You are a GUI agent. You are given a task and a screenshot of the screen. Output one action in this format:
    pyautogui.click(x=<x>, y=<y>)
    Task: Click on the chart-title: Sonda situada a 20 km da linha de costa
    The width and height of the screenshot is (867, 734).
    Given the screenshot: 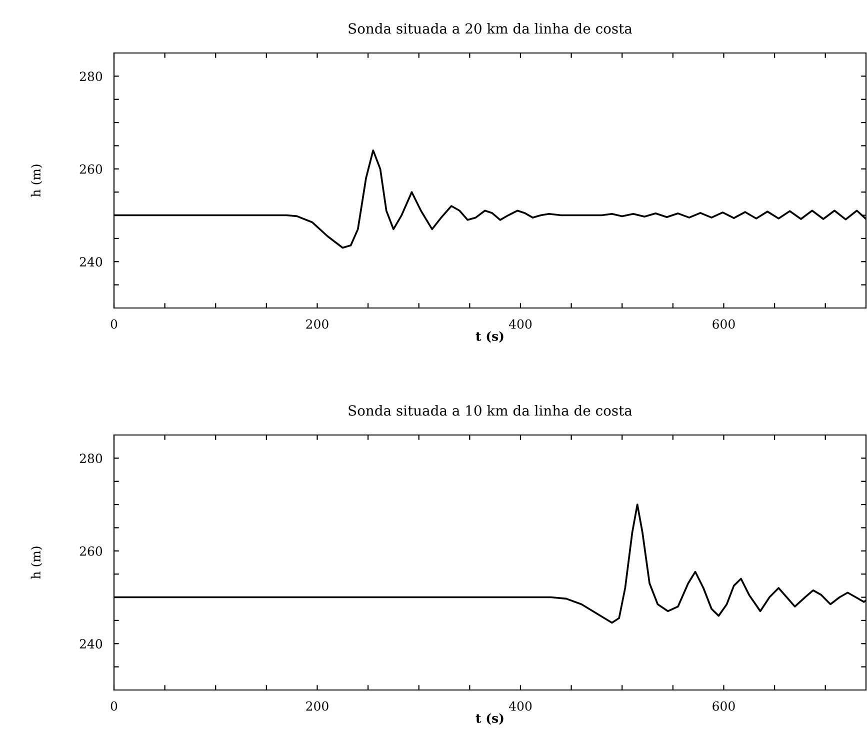 What is the action you would take?
    pyautogui.click(x=490, y=28)
    